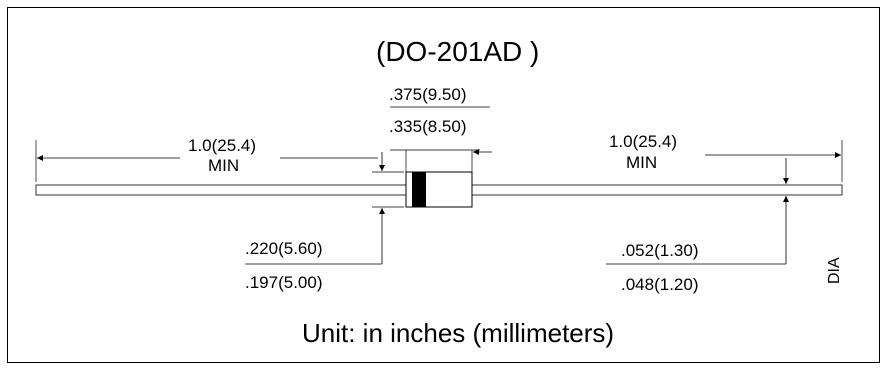 The width and height of the screenshot is (890, 369). Describe the element at coordinates (419, 189) in the screenshot. I see `cathode-band` at that location.